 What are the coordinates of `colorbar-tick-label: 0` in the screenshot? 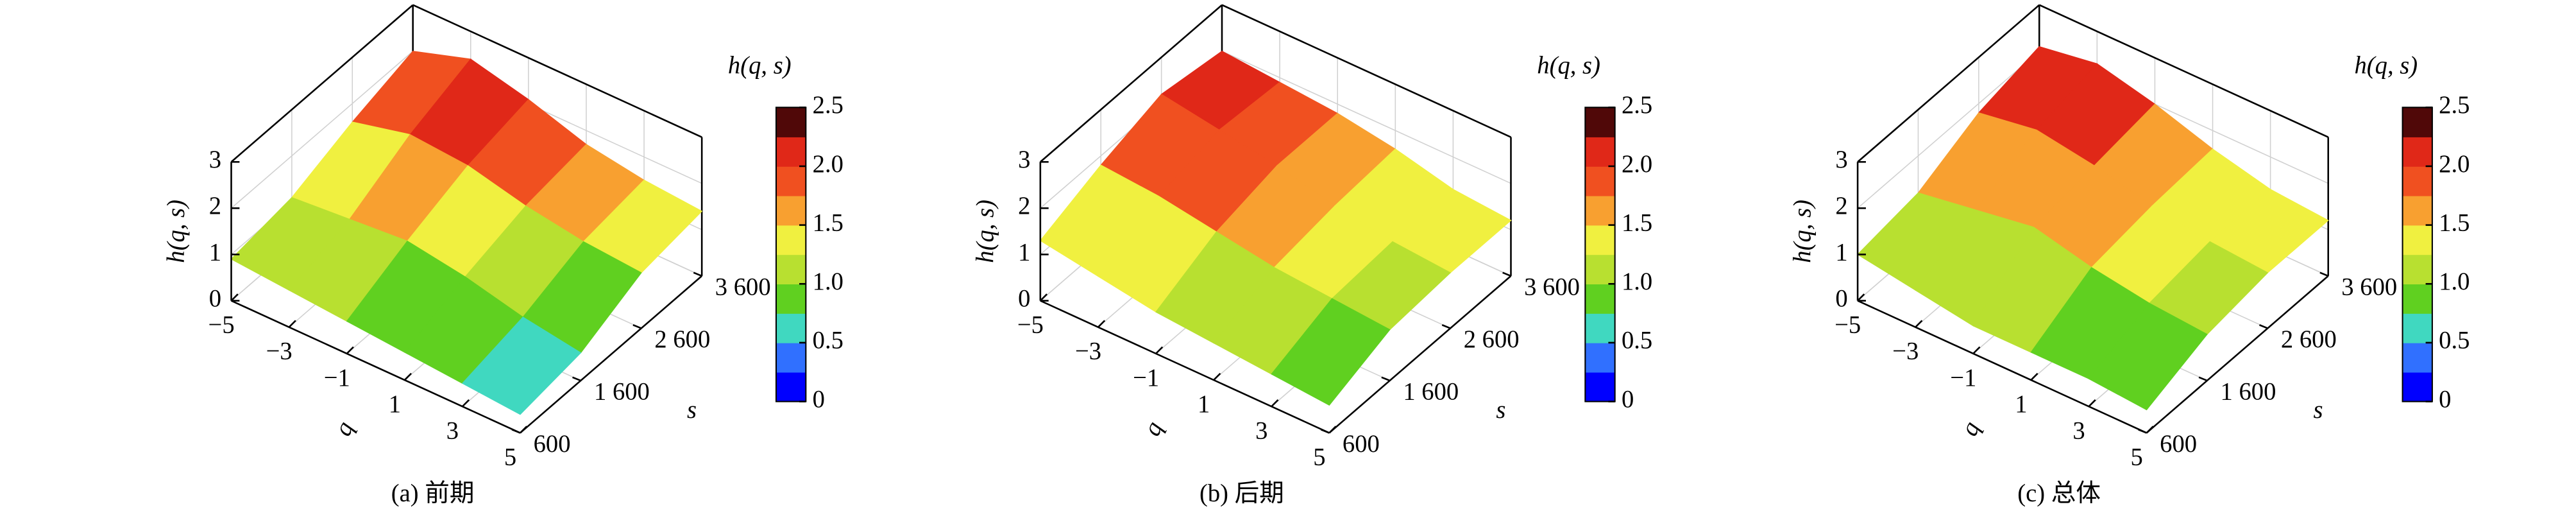 It's located at (1628, 400).